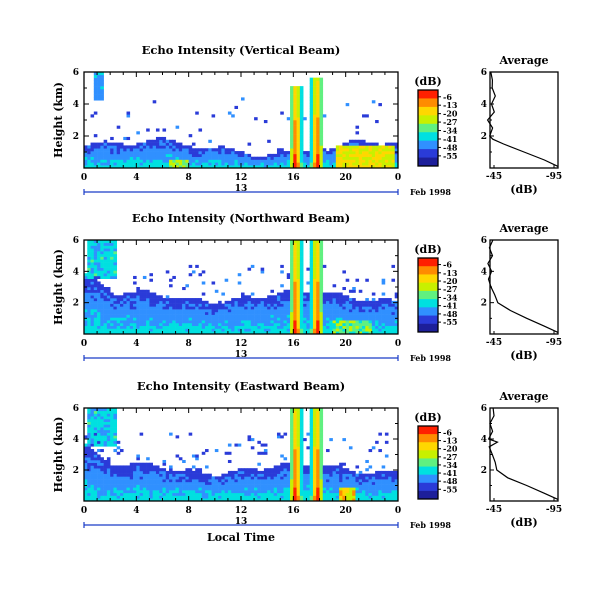 This screenshot has height=598, width=613. Describe the element at coordinates (427, 417) in the screenshot. I see `colorbar-unit: (dB)` at that location.